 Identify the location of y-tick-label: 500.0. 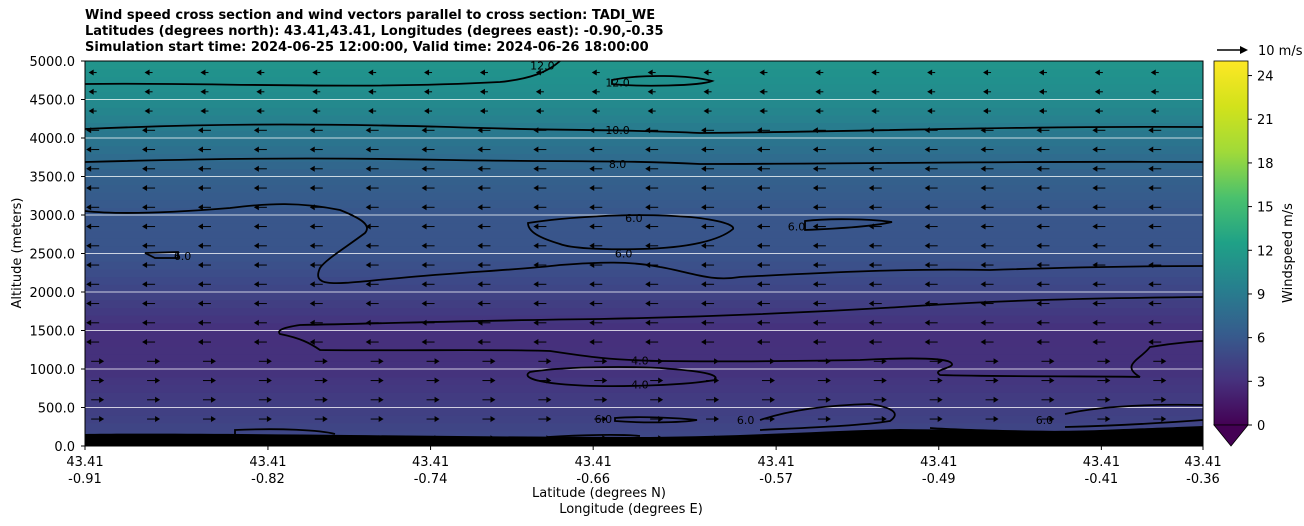
(56, 409).